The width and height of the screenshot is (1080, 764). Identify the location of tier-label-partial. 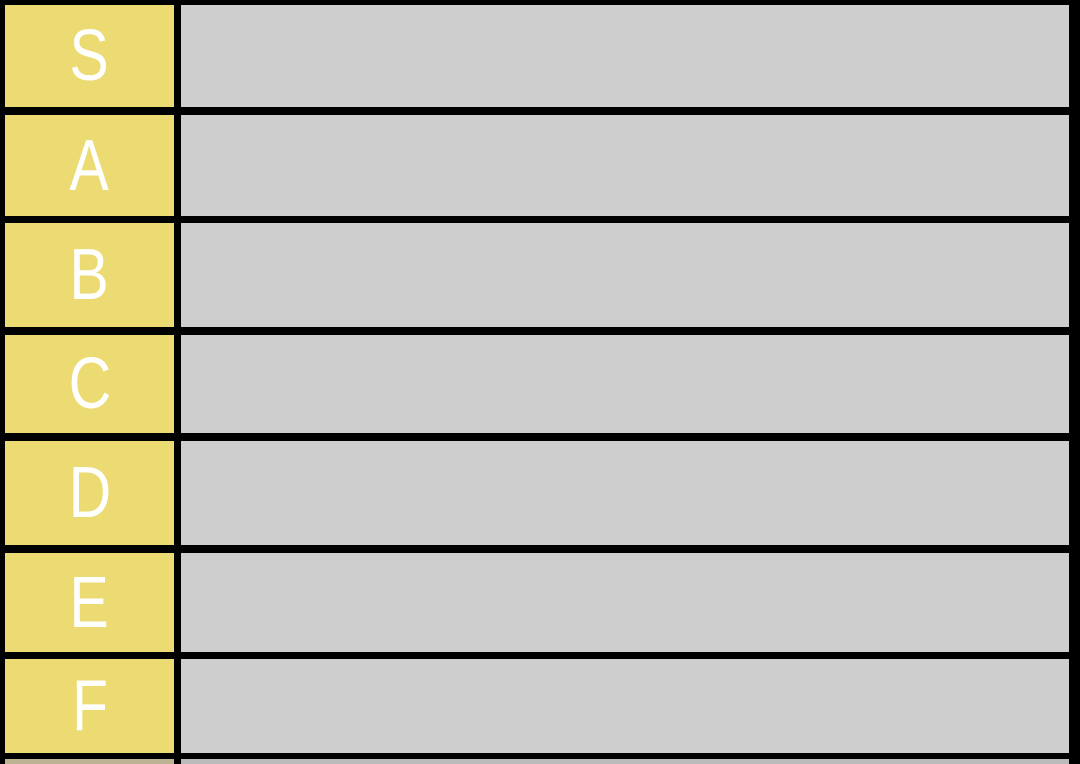
(89, 761).